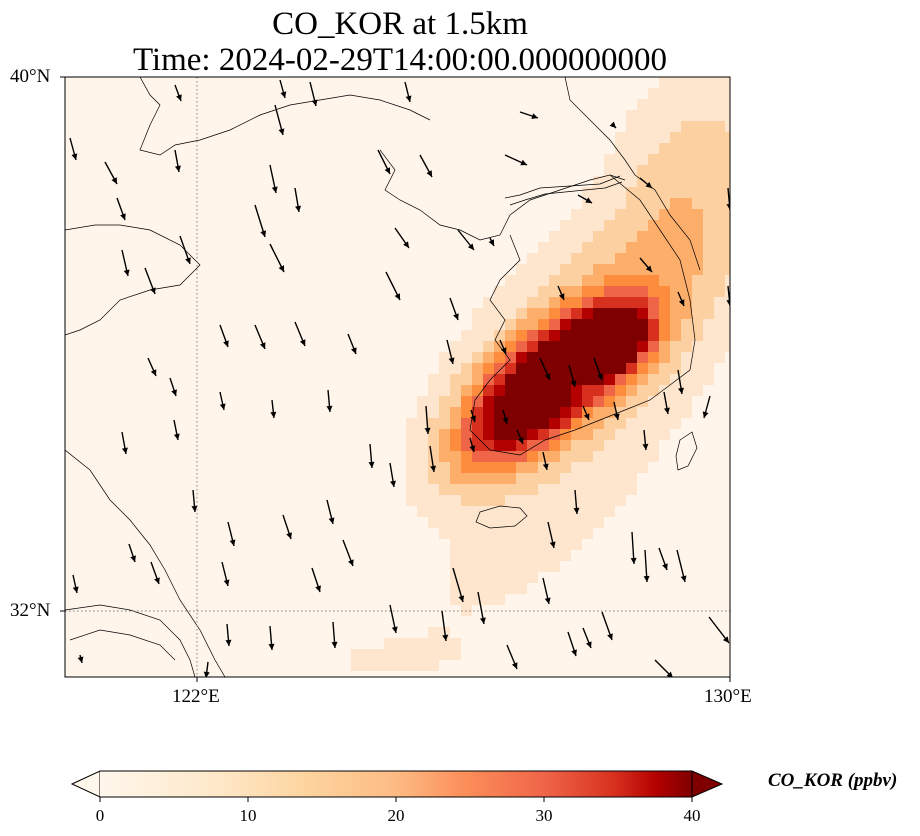  What do you see at coordinates (400, 24) in the screenshot?
I see `map-title: CO_KOR at 1.5km` at bounding box center [400, 24].